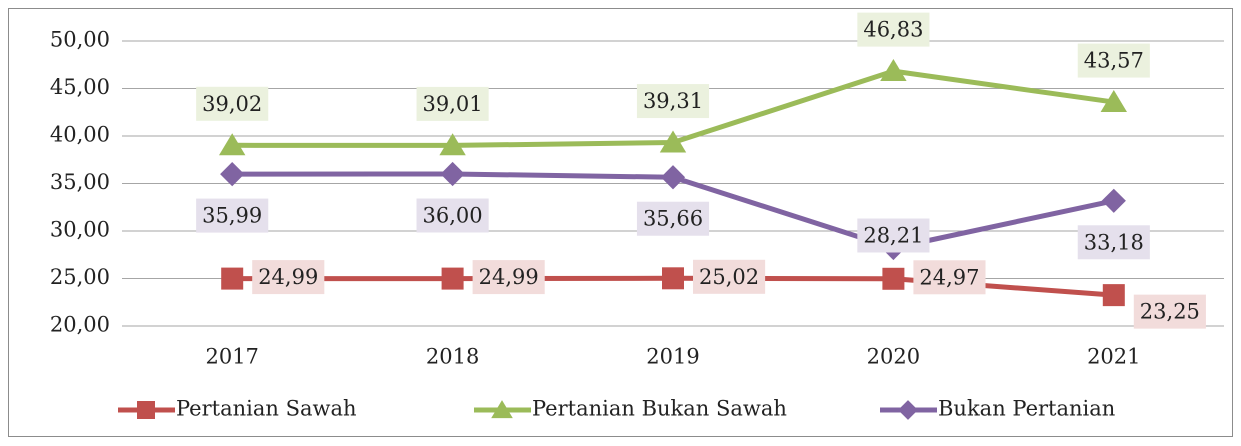  I want to click on data-label: 28,21, so click(893, 236).